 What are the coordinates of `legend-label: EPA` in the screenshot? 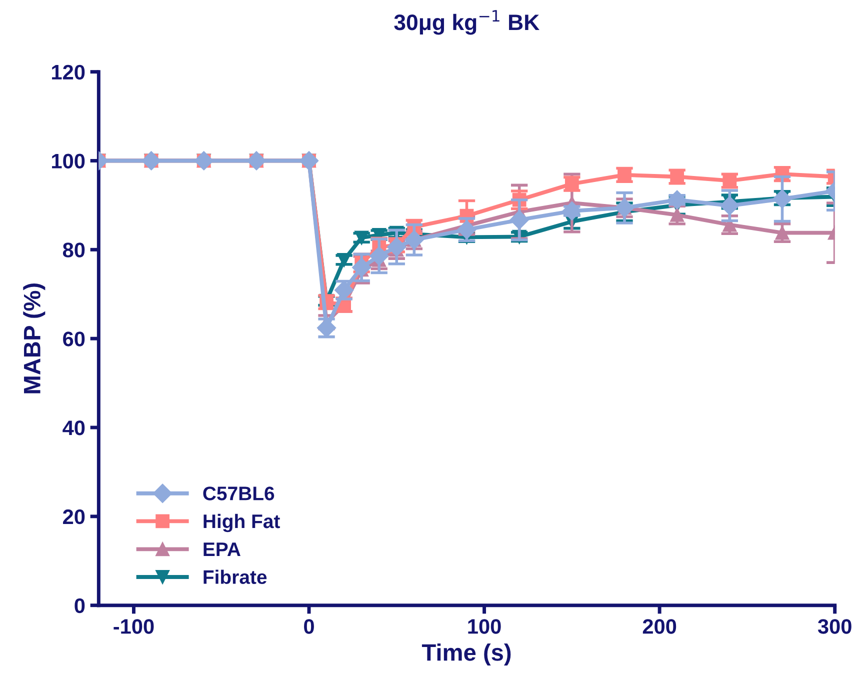 It's located at (222, 549).